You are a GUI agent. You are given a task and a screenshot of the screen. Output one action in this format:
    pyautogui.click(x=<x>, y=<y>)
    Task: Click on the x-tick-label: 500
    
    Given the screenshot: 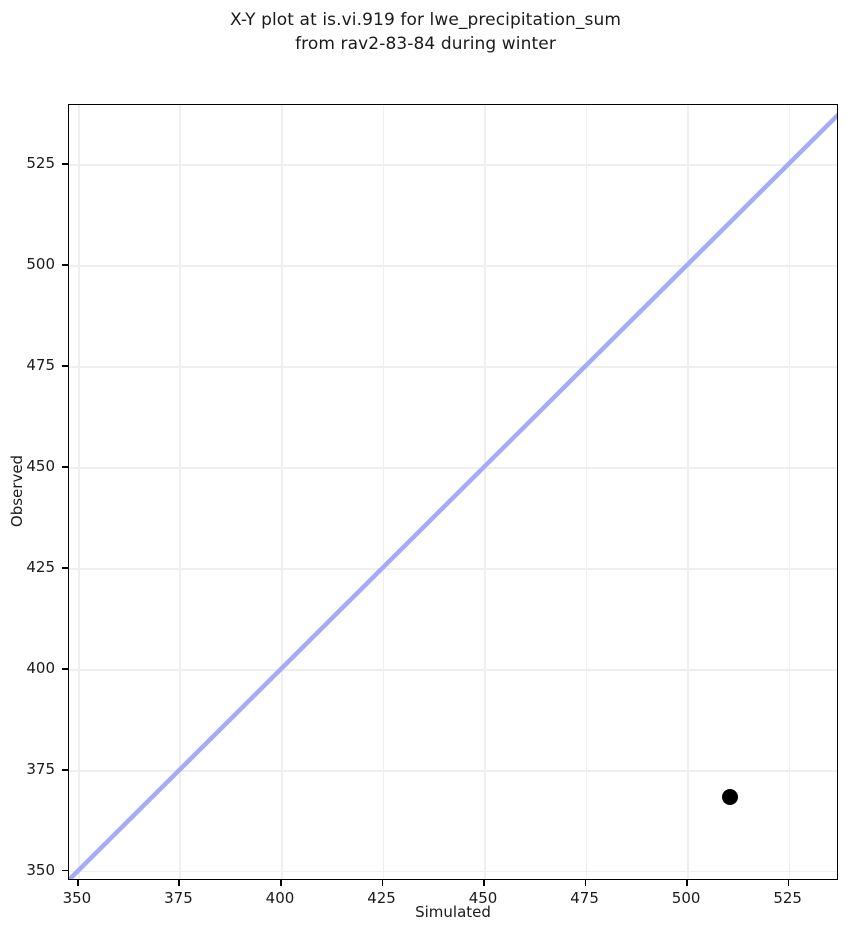 What is the action you would take?
    pyautogui.click(x=686, y=898)
    